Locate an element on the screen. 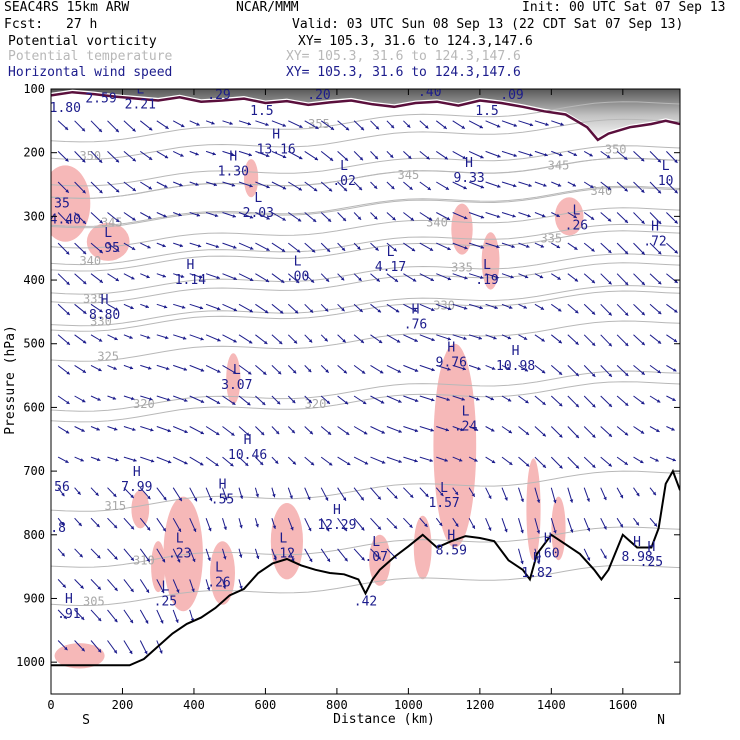  wind-extremum-value: 8.59 is located at coordinates (451, 551).